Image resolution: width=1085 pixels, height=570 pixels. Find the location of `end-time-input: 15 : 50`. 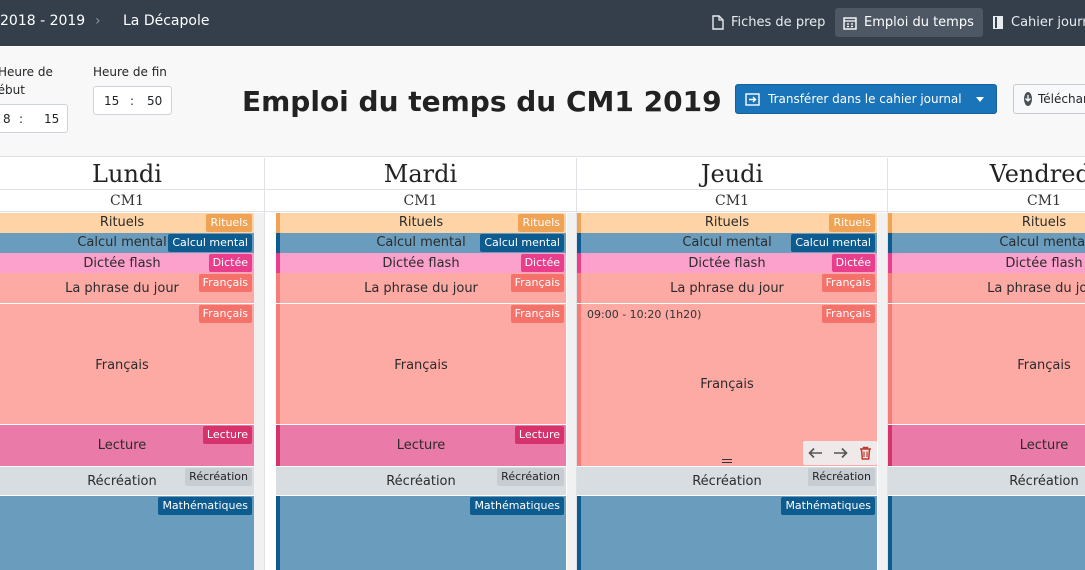

end-time-input: 15 : 50 is located at coordinates (132, 100).